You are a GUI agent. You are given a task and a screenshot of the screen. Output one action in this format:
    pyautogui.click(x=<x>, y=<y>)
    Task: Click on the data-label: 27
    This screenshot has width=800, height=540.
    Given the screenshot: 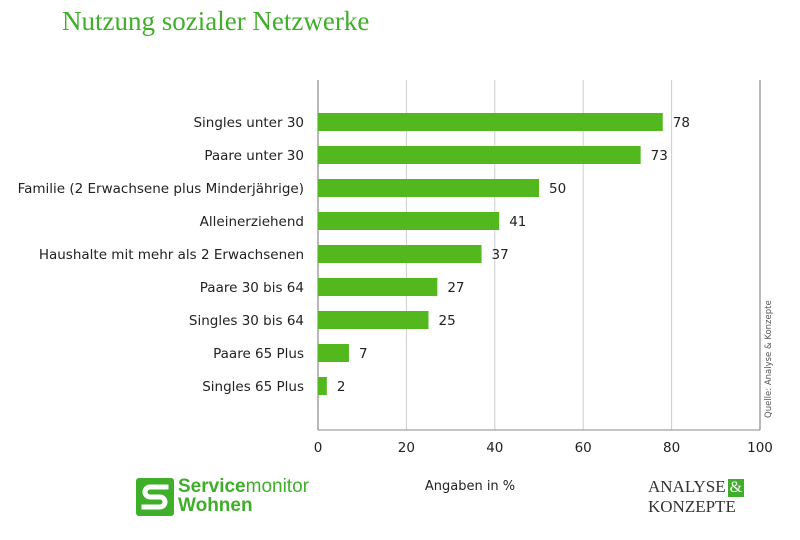 What is the action you would take?
    pyautogui.click(x=455, y=288)
    